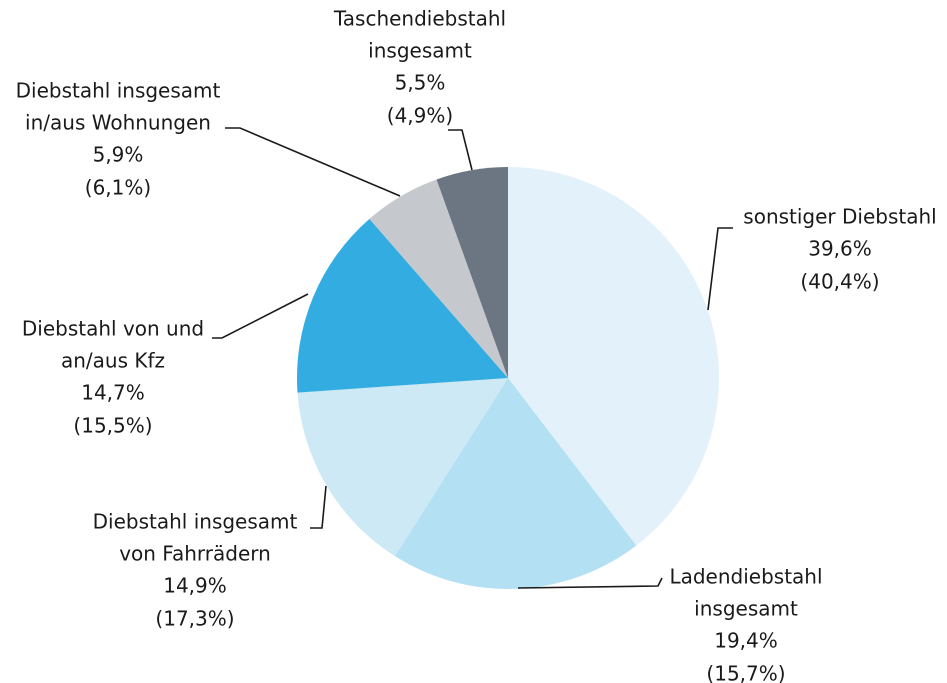 The image size is (947, 683). I want to click on prior-value-label: (17,3%), so click(194, 619).